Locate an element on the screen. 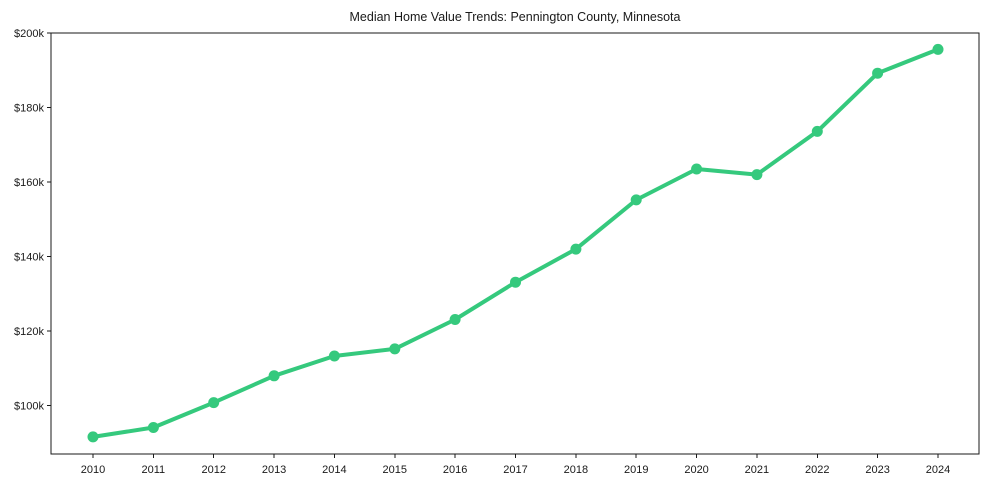  x-tick-label: 2016 is located at coordinates (455, 470).